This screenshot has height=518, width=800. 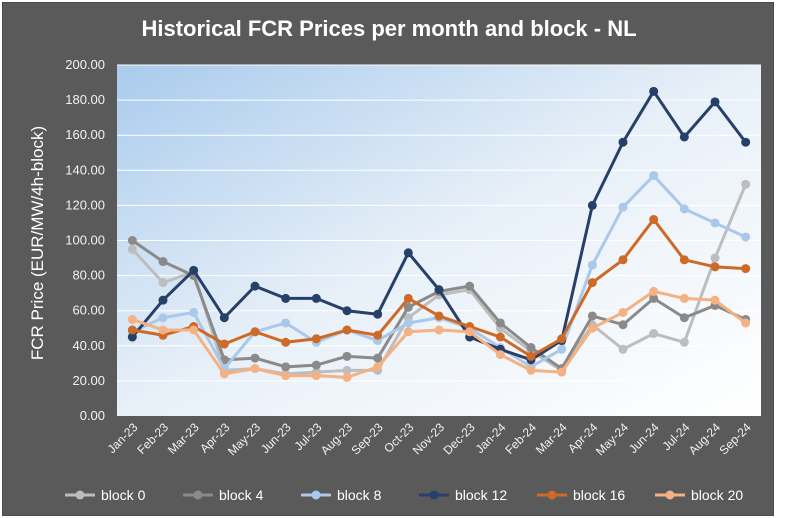 What do you see at coordinates (92, 415) in the screenshot?
I see `y-tick-label: 0.00` at bounding box center [92, 415].